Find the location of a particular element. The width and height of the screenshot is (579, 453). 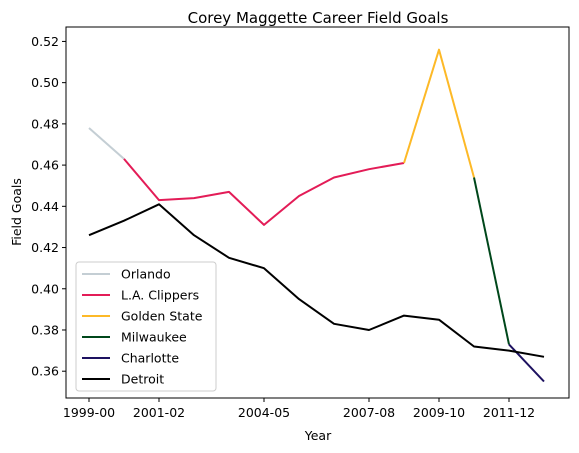

y-tick-label: 0.36 is located at coordinates (45, 371).